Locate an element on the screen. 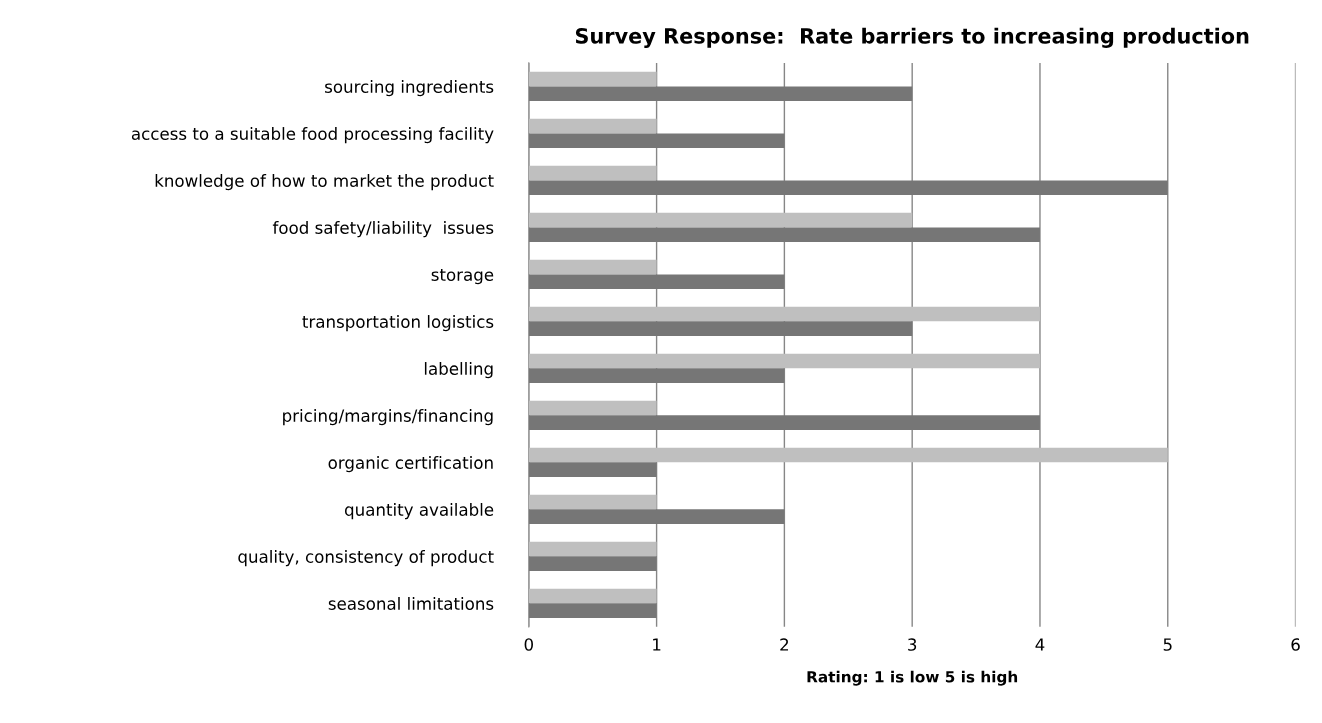  y-tick-label: quantity available is located at coordinates (419, 511).